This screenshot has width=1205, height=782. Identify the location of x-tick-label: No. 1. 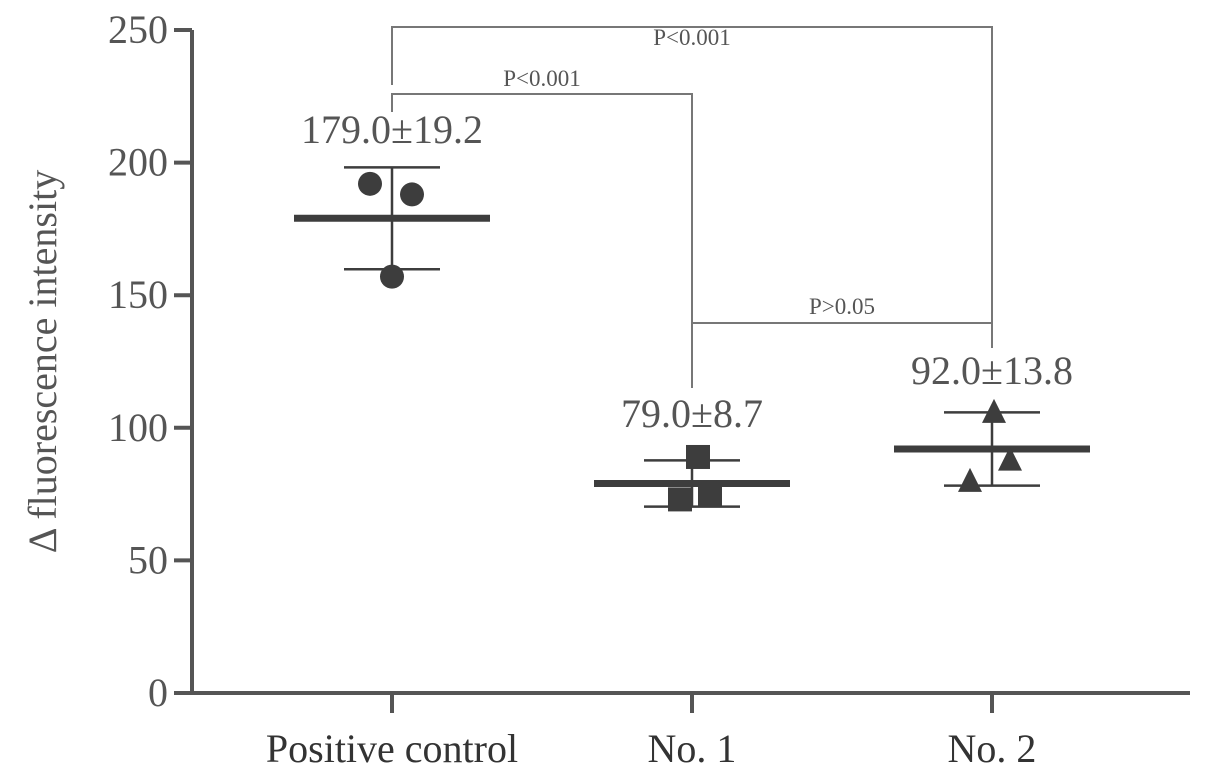
(692, 748).